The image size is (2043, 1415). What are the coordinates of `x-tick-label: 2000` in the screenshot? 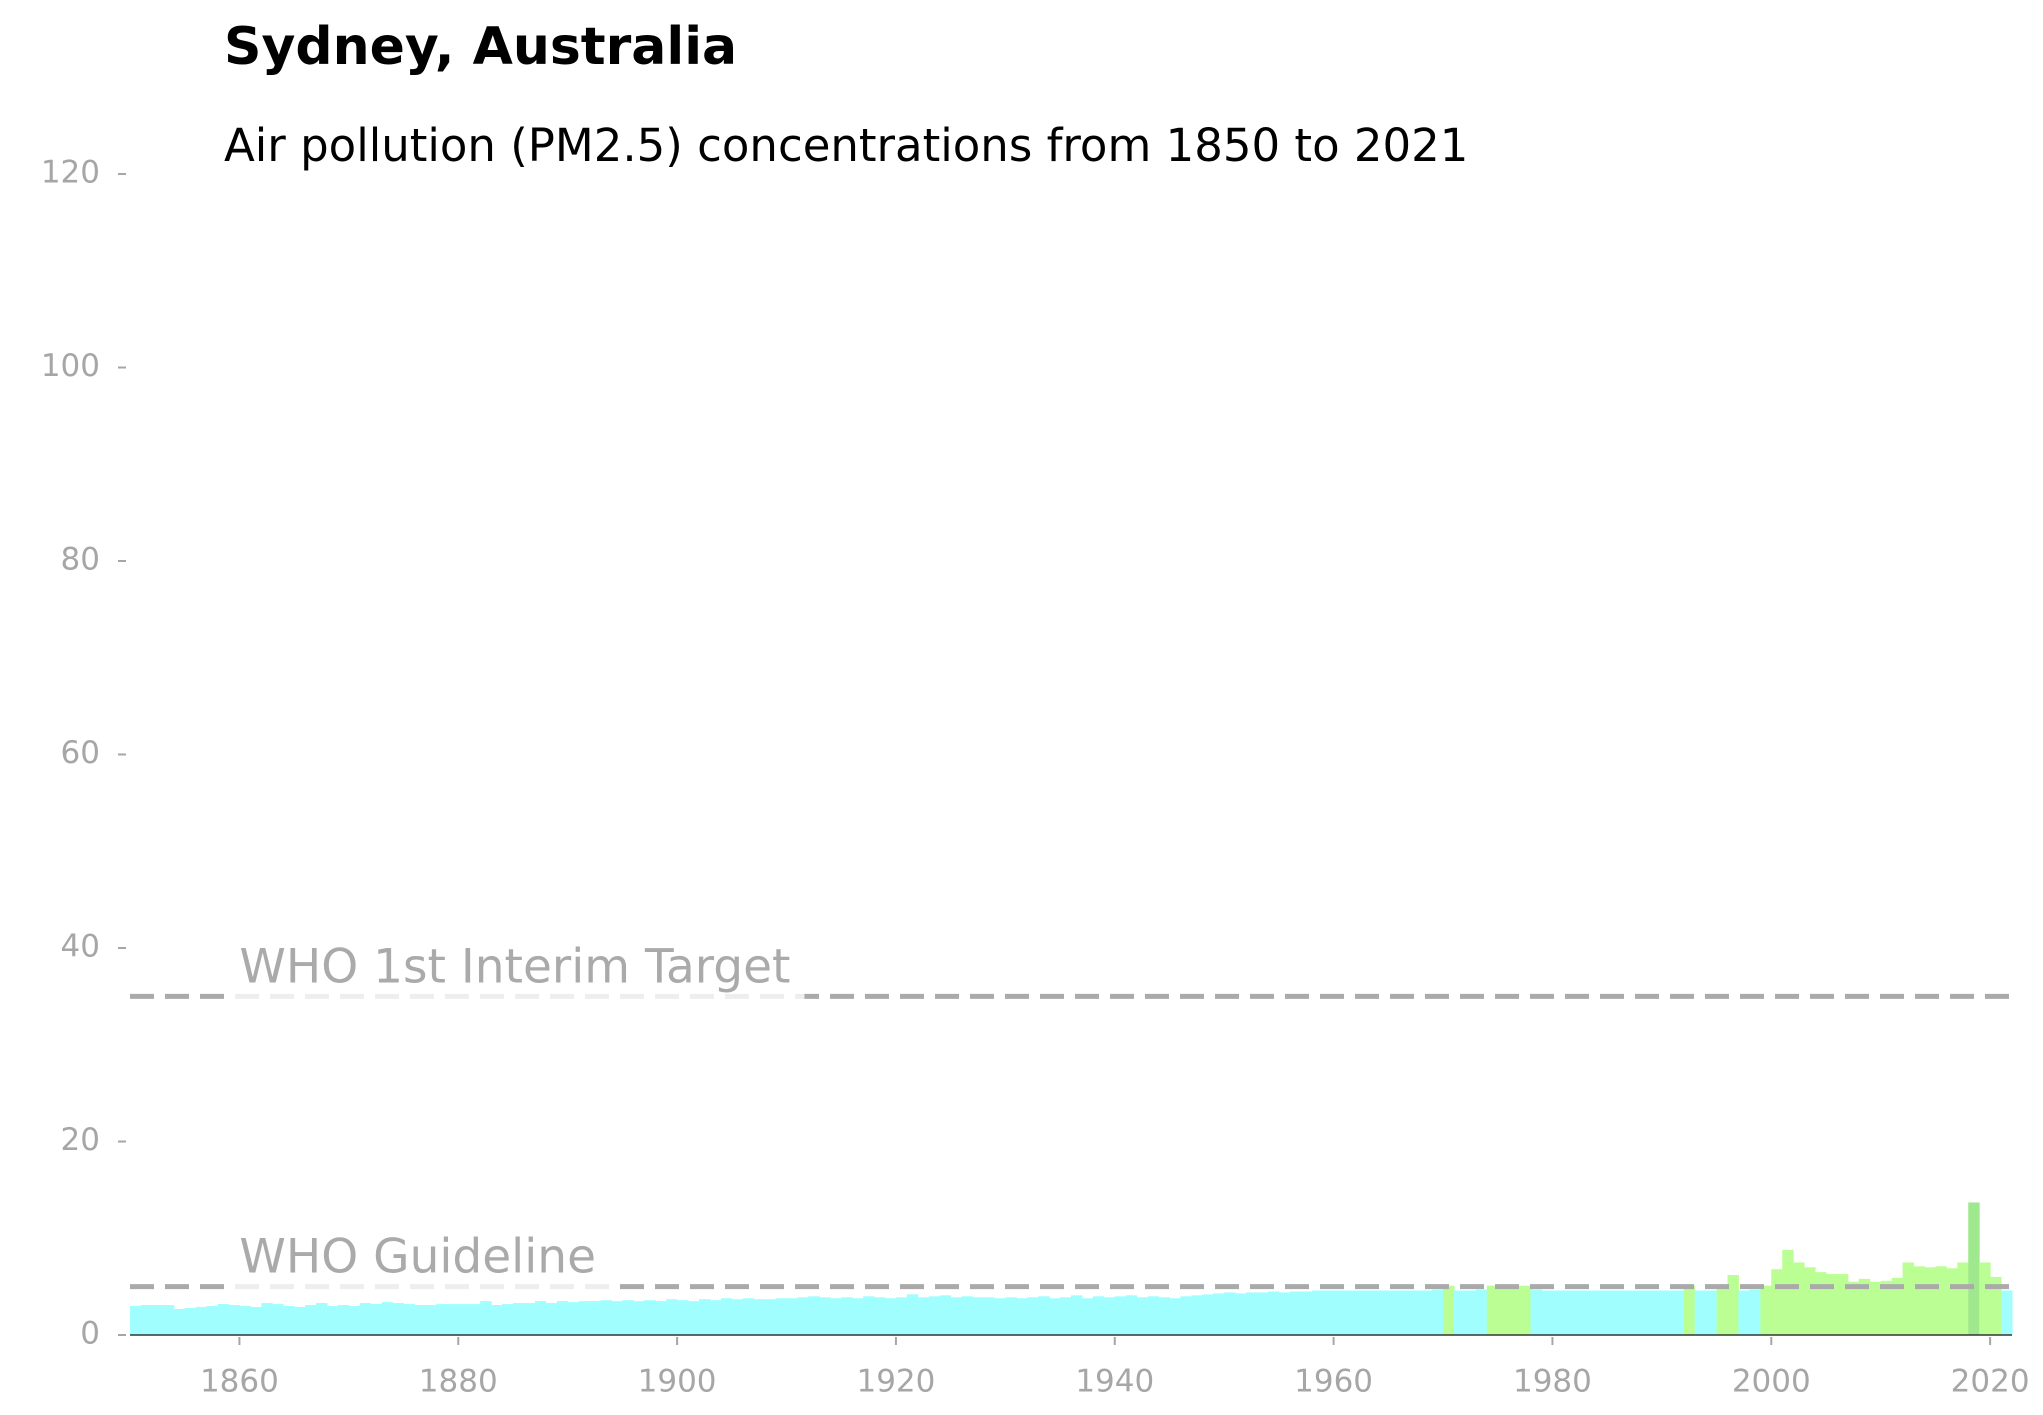 It's located at (1771, 1382).